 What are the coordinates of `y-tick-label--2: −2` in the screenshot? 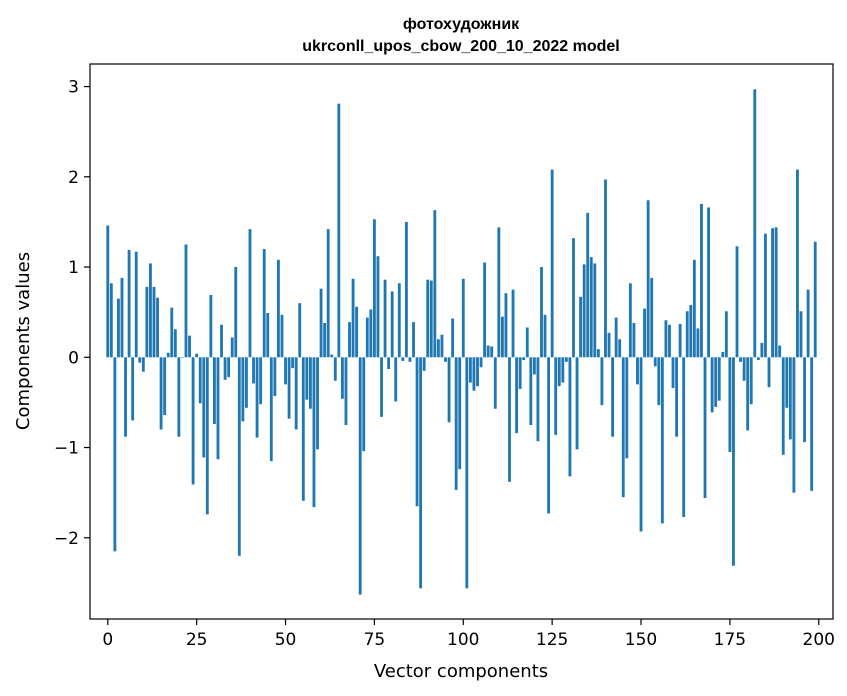 It's located at (66, 539).